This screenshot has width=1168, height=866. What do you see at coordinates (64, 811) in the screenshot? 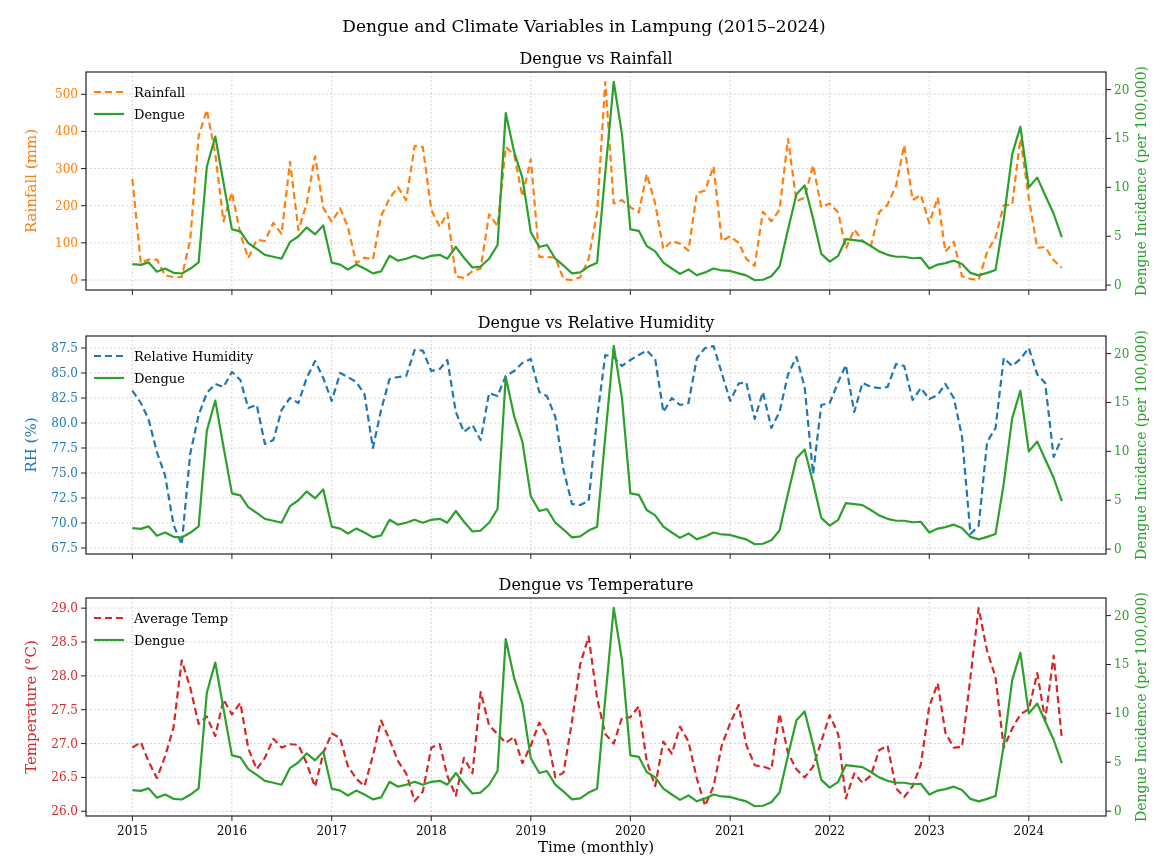
I see `y-tick-label: 26.0` at bounding box center [64, 811].